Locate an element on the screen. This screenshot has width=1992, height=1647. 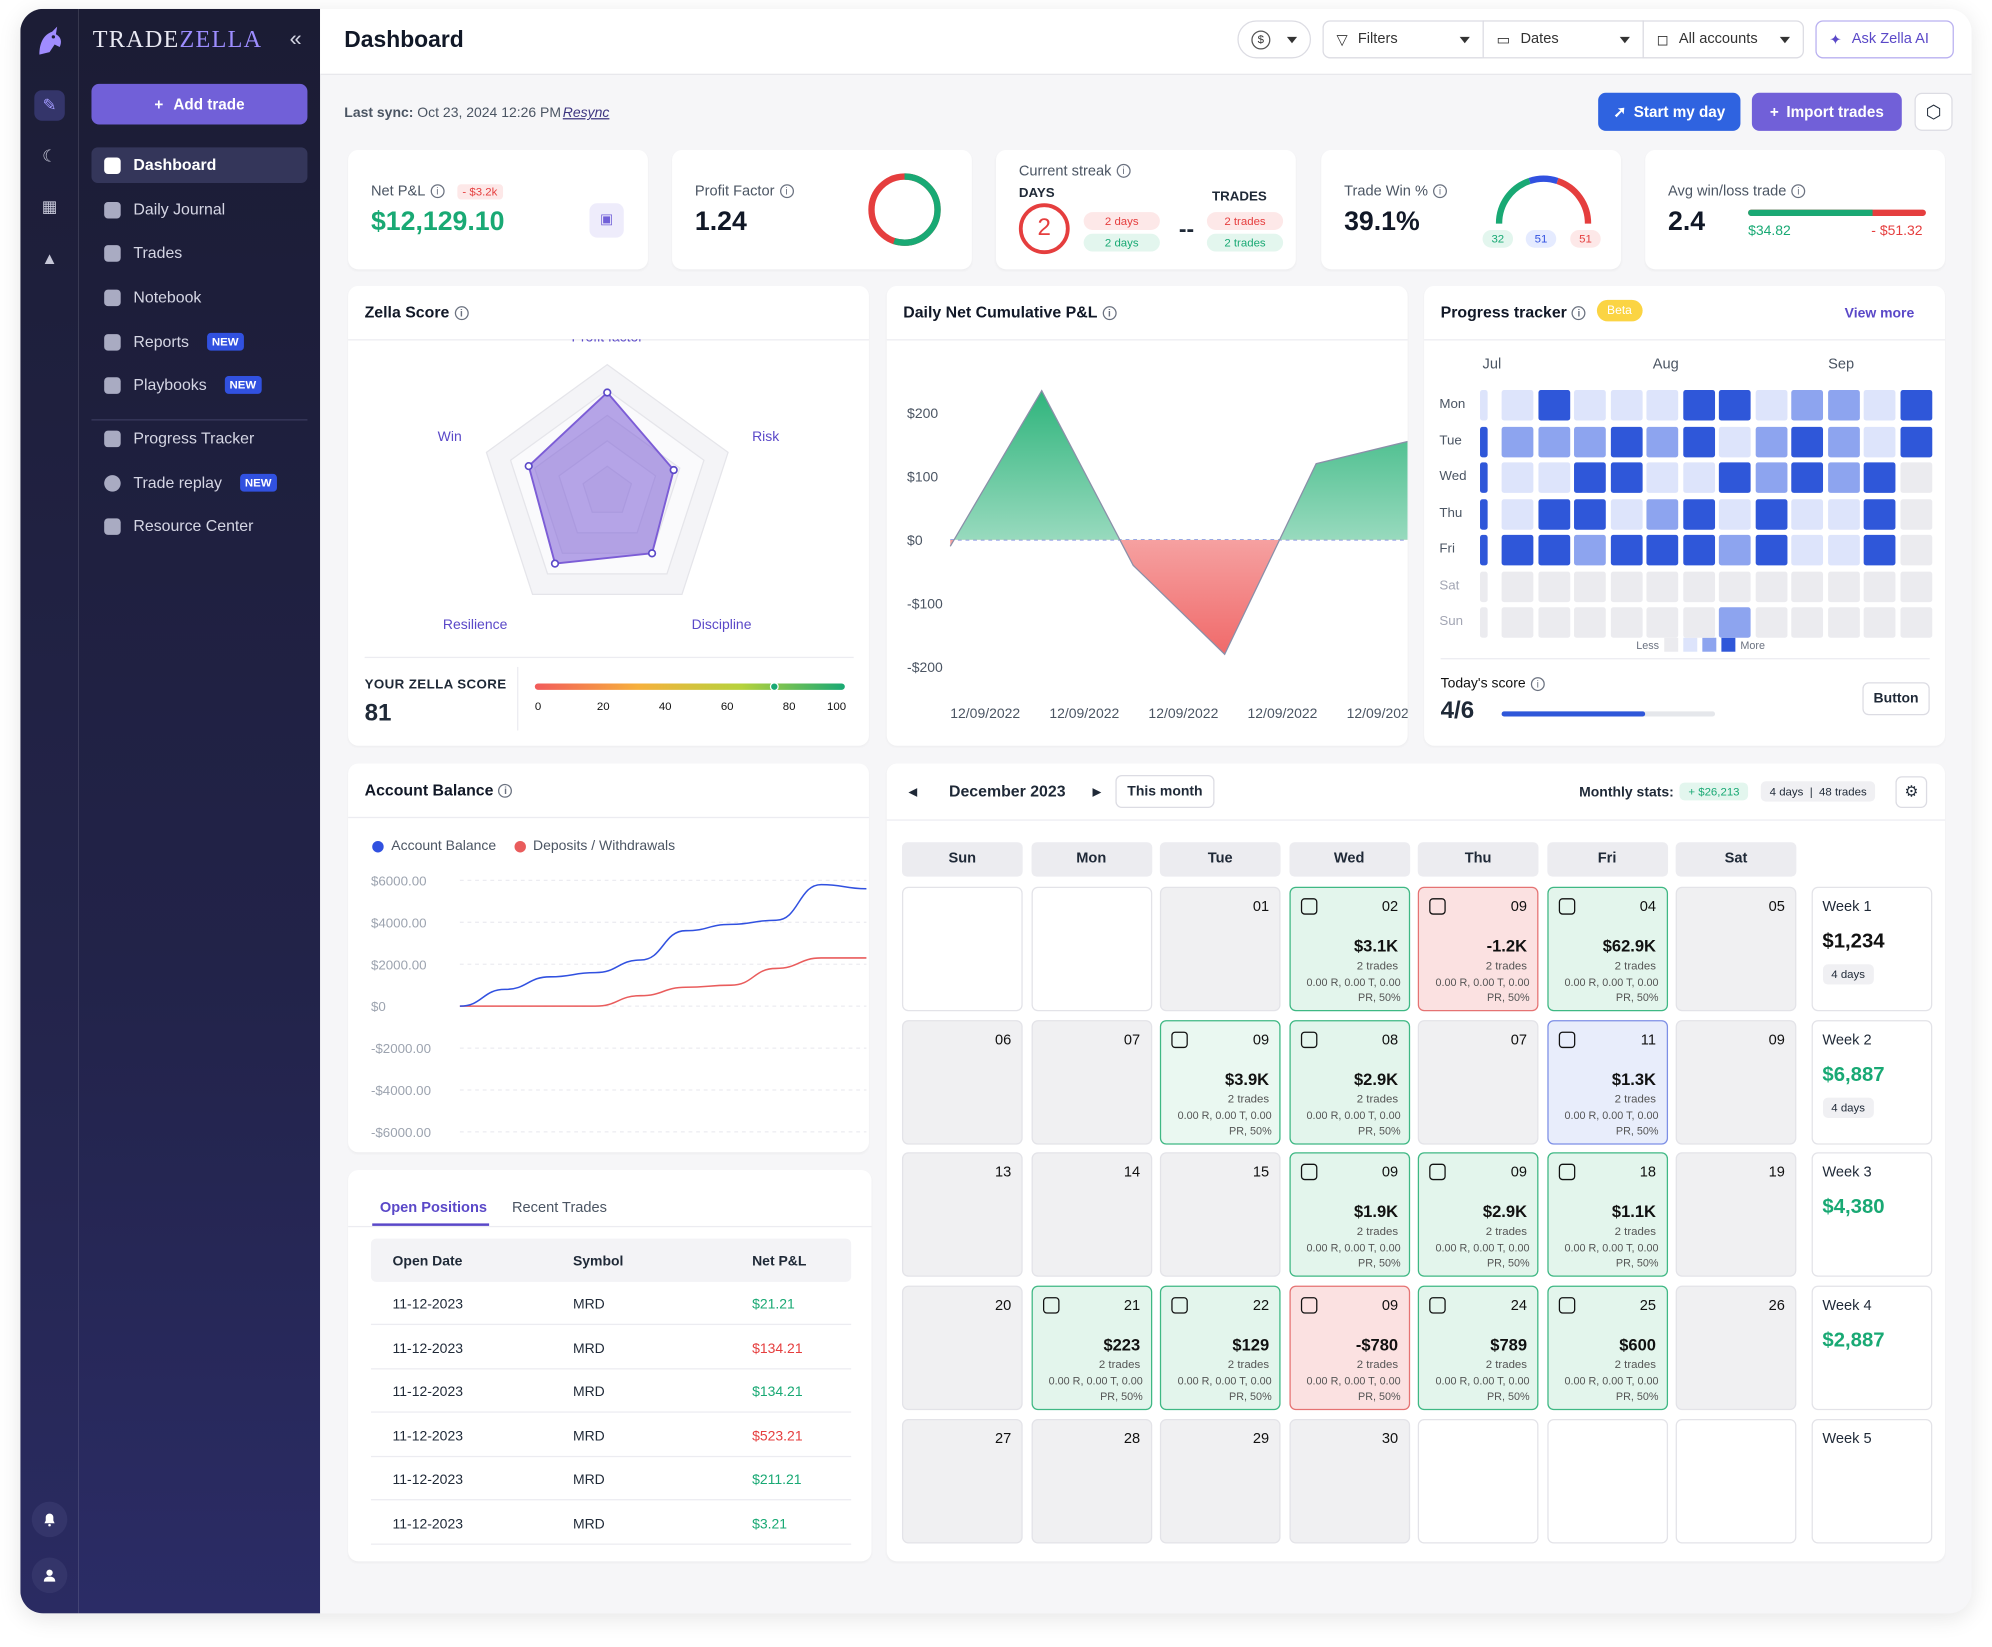
table-row: 11-12-2023 MRD $211.21 is located at coordinates (611, 1479).